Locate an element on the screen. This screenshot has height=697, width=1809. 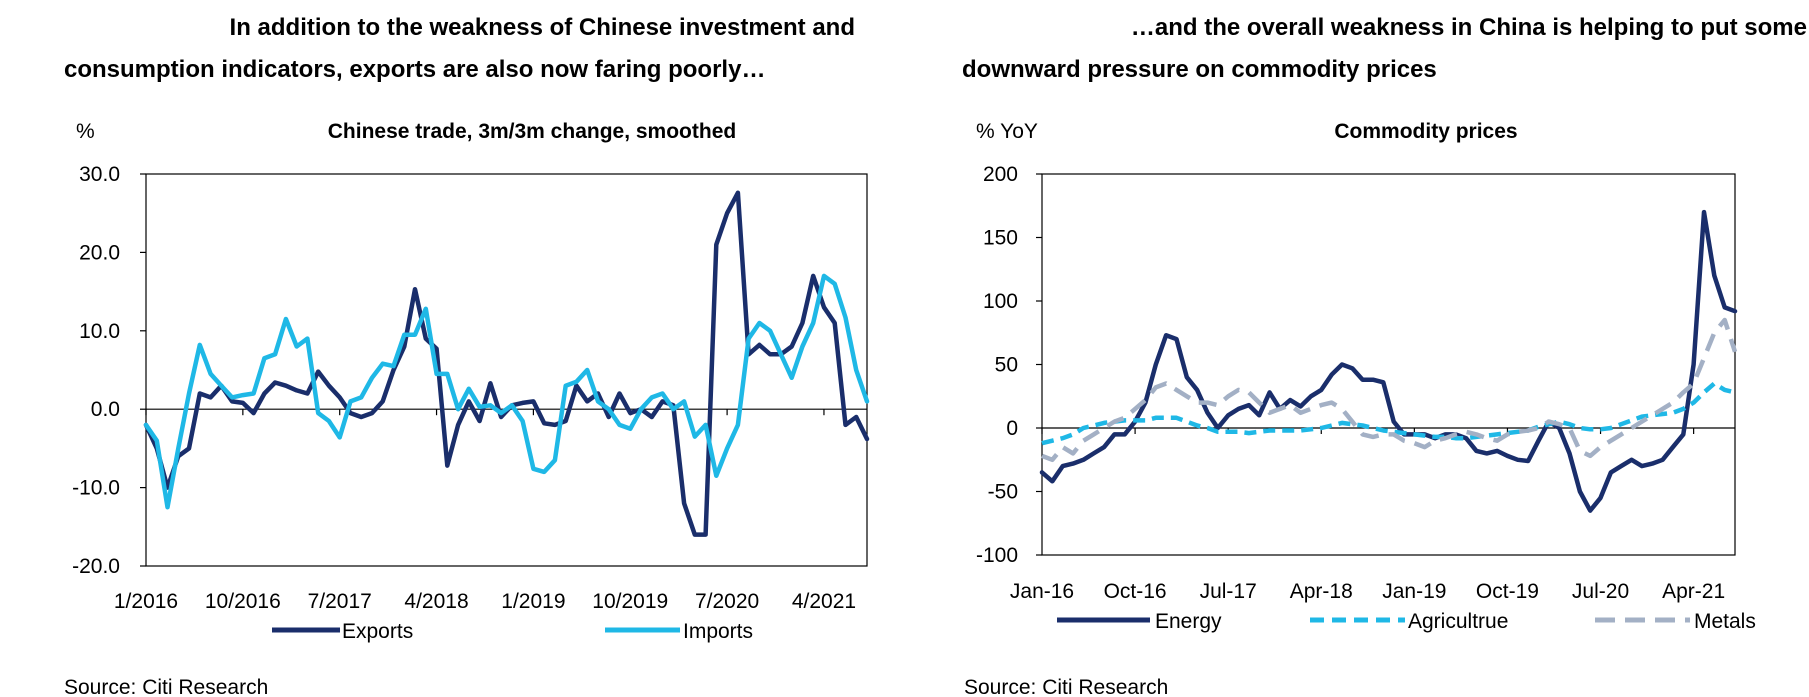
right-x-tick-label: Oct-16 is located at coordinates (1135, 591).